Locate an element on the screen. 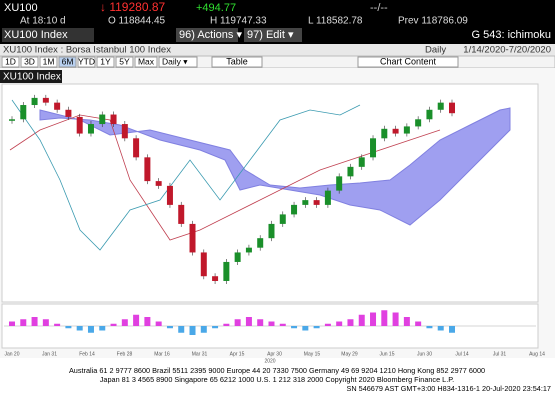  edit: 97) Edit ▾ is located at coordinates (270, 35).